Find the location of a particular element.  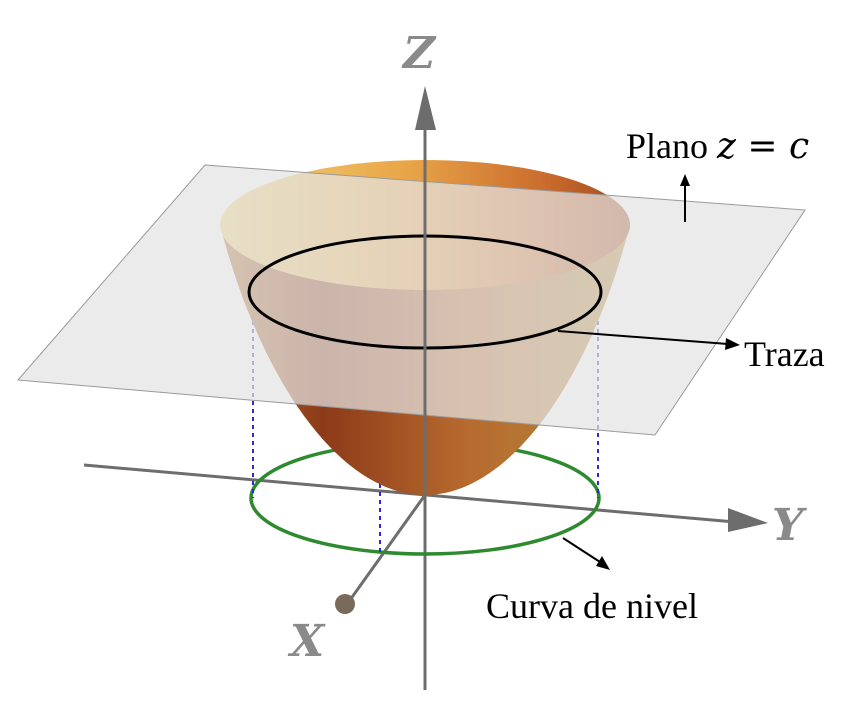

z-axis is located at coordinates (425, 292).